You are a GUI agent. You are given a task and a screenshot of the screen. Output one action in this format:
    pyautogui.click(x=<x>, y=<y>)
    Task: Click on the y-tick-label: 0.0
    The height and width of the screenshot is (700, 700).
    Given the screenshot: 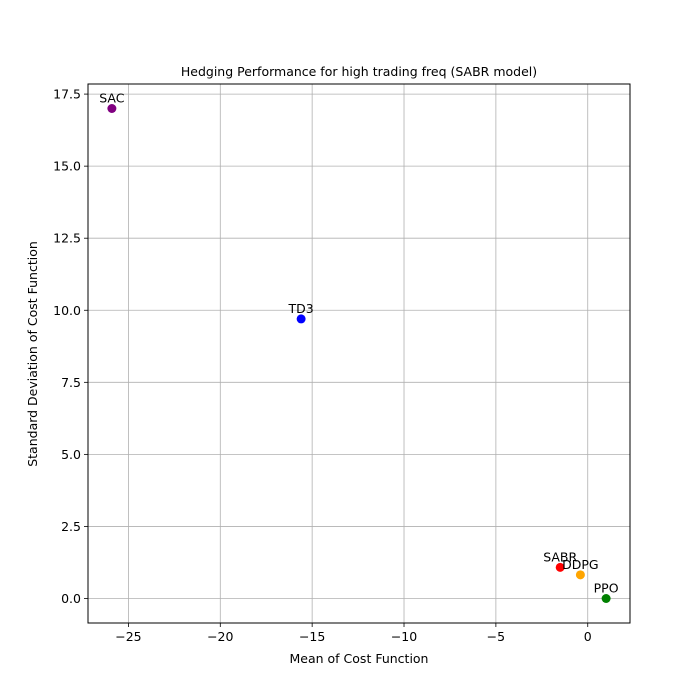 What is the action you would take?
    pyautogui.click(x=71, y=598)
    